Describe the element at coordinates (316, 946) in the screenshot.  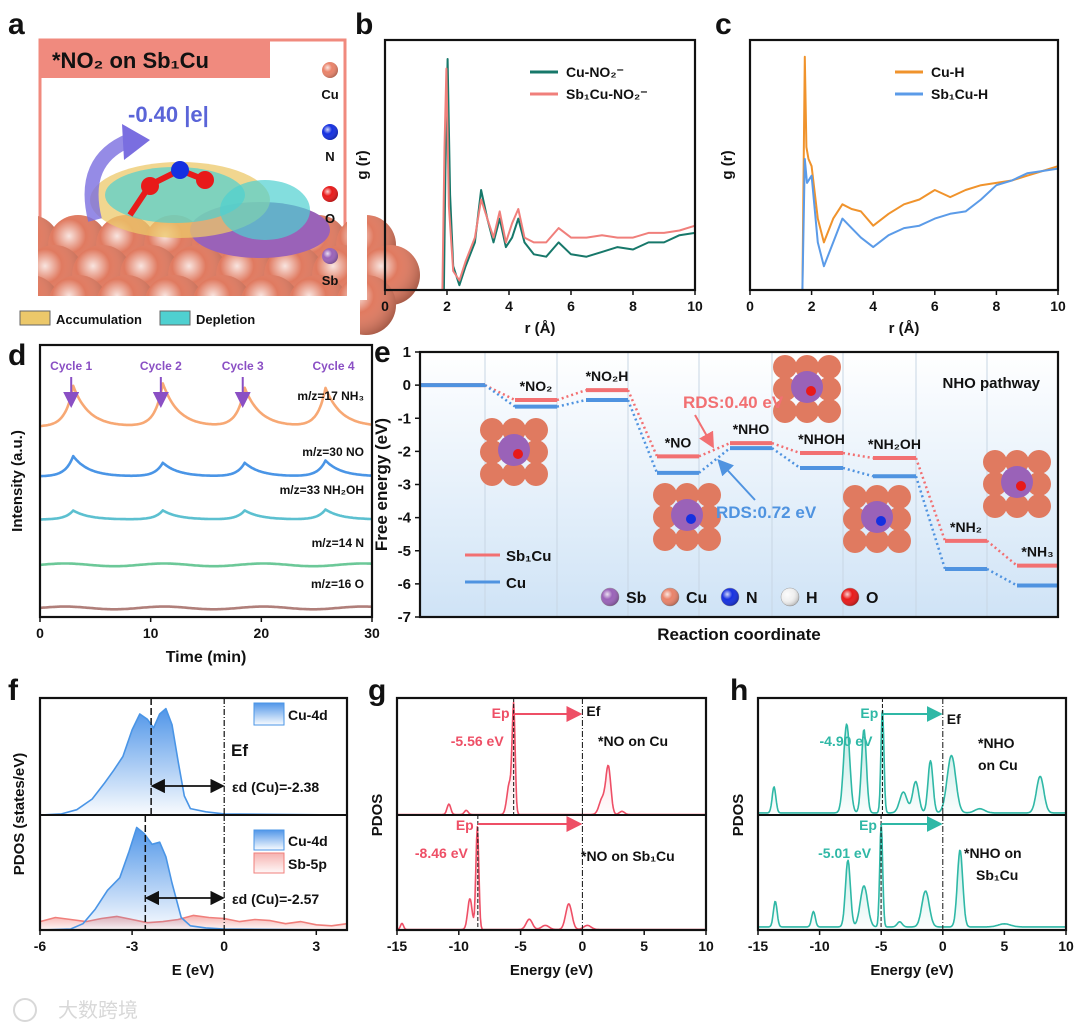
I see `x-tick-label: 3` at that location.